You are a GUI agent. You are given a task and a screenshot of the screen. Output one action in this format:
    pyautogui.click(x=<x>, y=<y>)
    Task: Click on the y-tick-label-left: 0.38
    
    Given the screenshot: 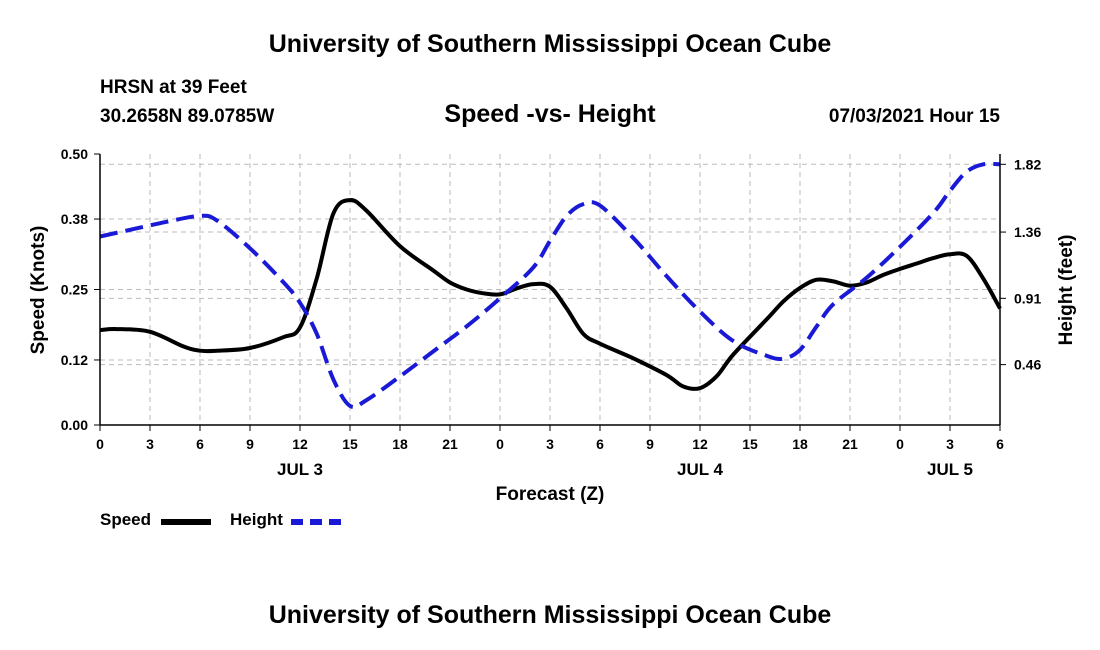 What is the action you would take?
    pyautogui.click(x=74, y=219)
    